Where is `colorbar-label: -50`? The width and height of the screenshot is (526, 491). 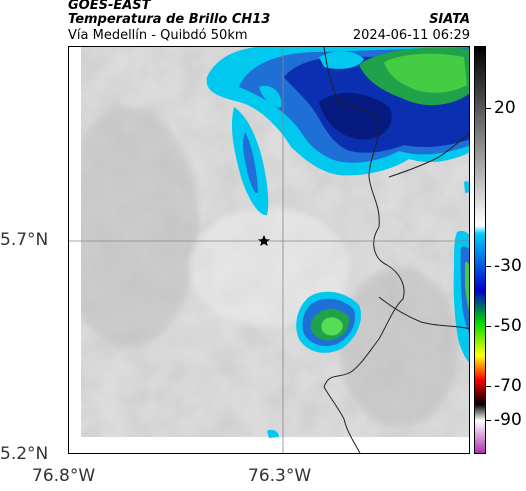
colorbar-label: -50 is located at coordinates (508, 326).